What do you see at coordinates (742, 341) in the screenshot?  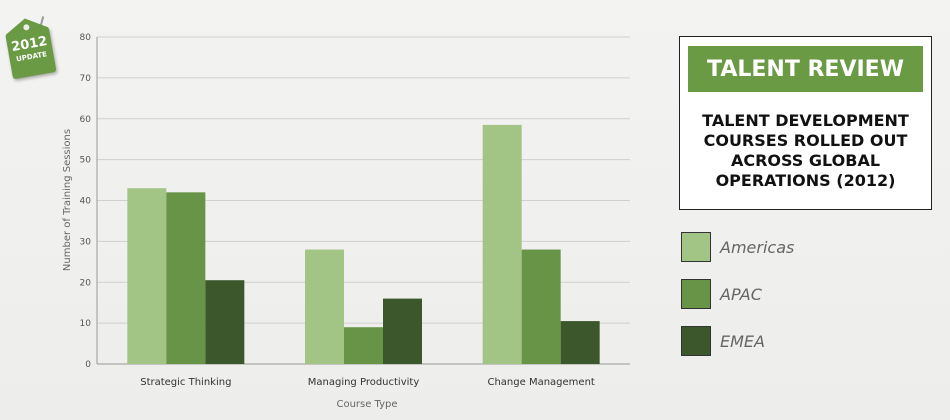 I see `legend-label: EMEA` at bounding box center [742, 341].